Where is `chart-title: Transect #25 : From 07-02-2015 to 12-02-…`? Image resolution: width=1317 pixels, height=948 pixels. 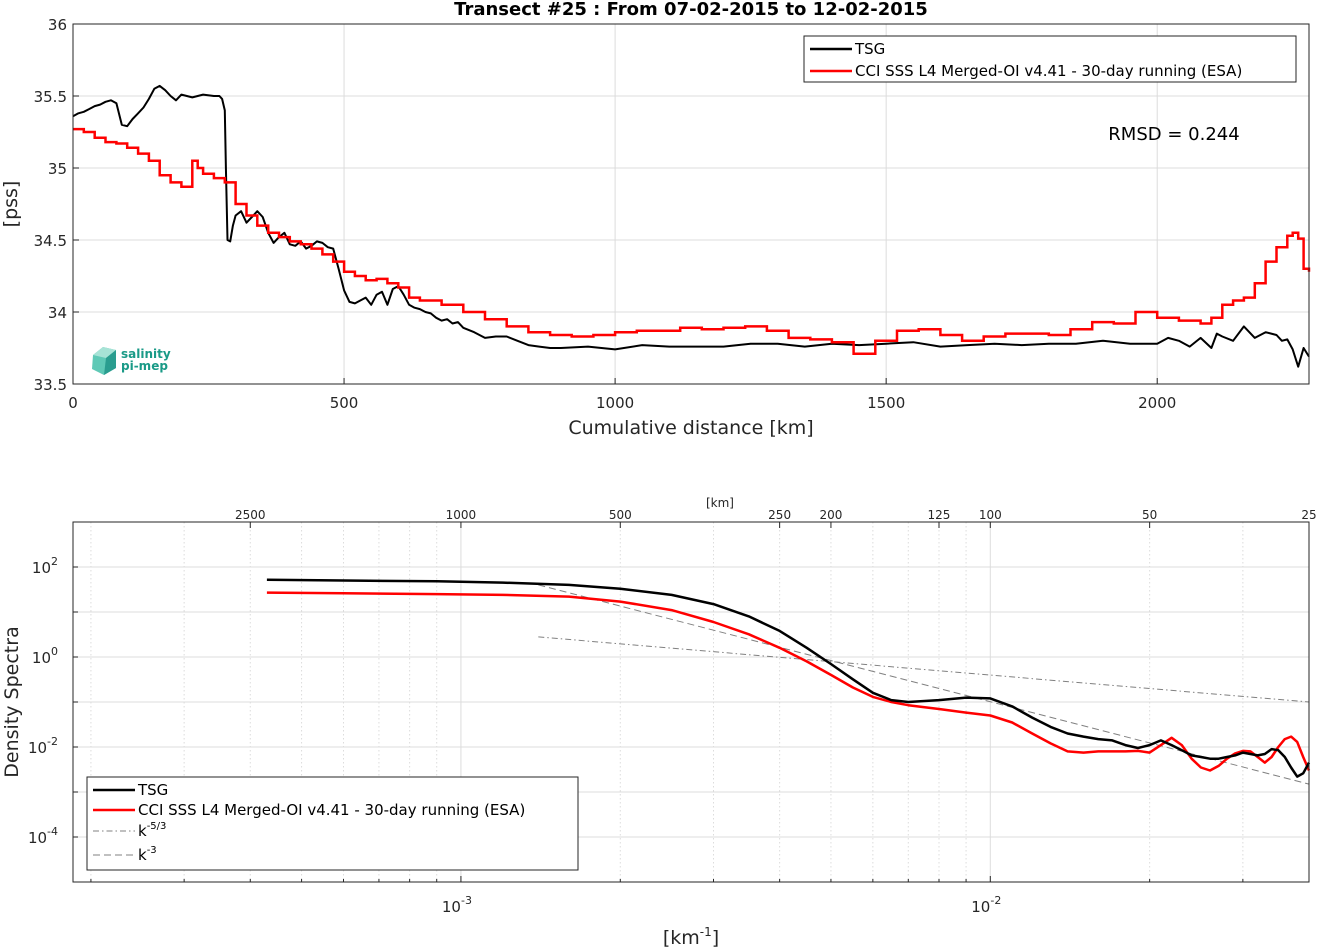 chart-title: Transect #25 : From 07-02-2015 to 12-02-… is located at coordinates (691, 10).